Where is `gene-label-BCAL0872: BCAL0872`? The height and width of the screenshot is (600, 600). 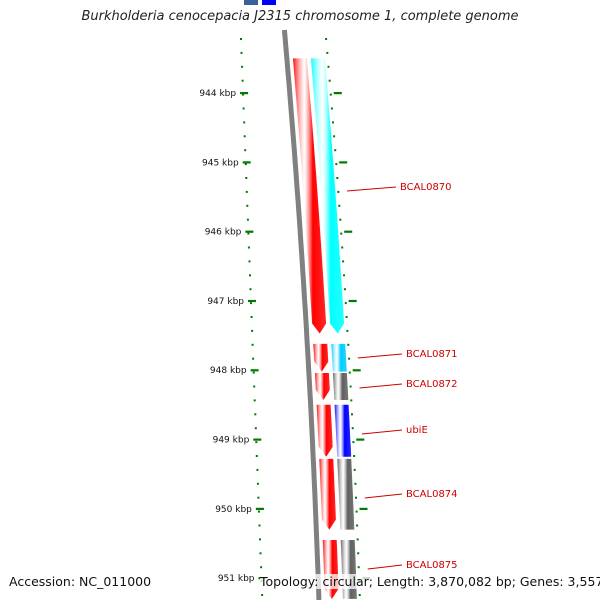
gene-label-BCAL0872: BCAL0872 is located at coordinates (432, 384).